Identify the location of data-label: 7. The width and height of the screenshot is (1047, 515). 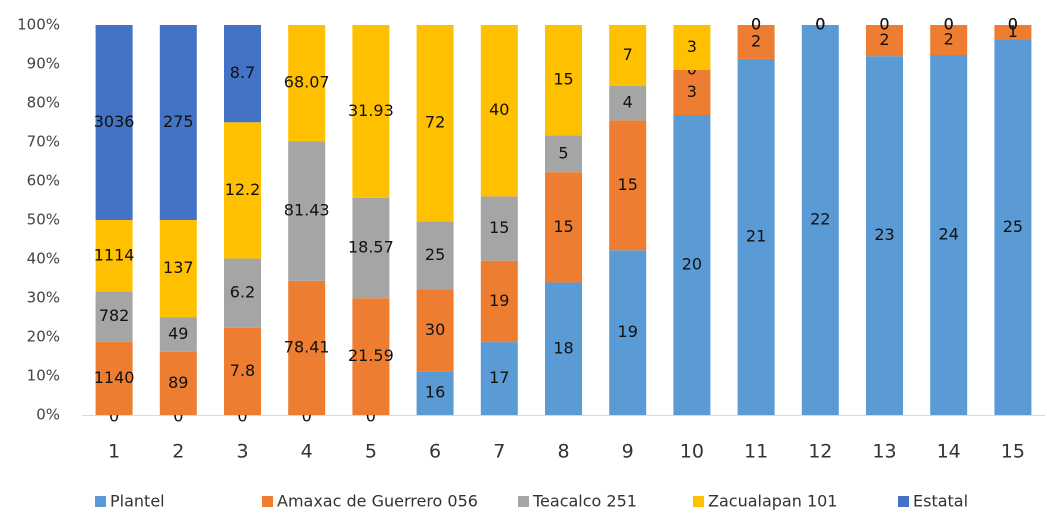
(628, 54).